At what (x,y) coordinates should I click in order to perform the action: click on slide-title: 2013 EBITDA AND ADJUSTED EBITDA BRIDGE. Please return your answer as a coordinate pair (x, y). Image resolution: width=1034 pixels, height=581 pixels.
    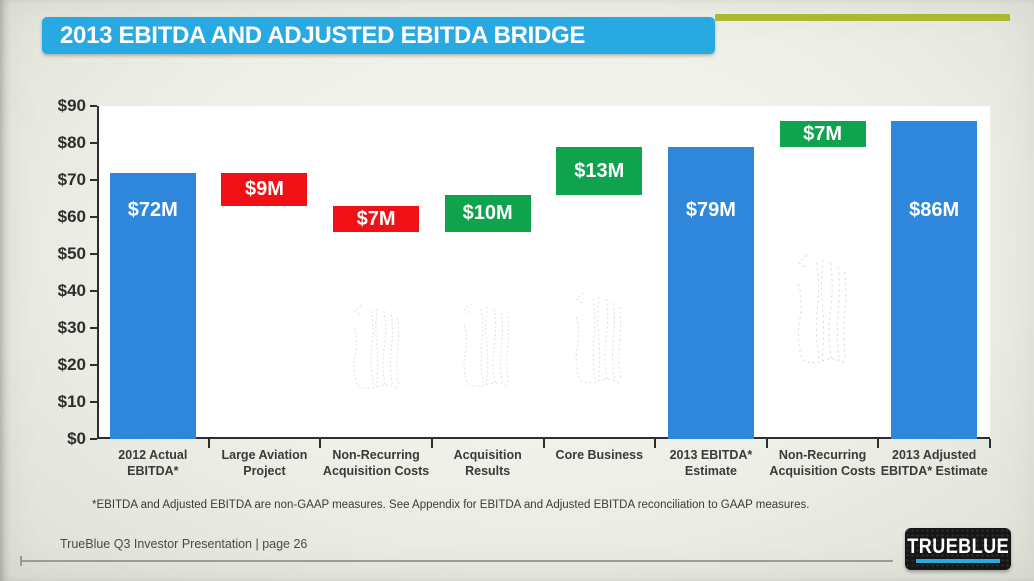
    Looking at the image, I should click on (323, 35).